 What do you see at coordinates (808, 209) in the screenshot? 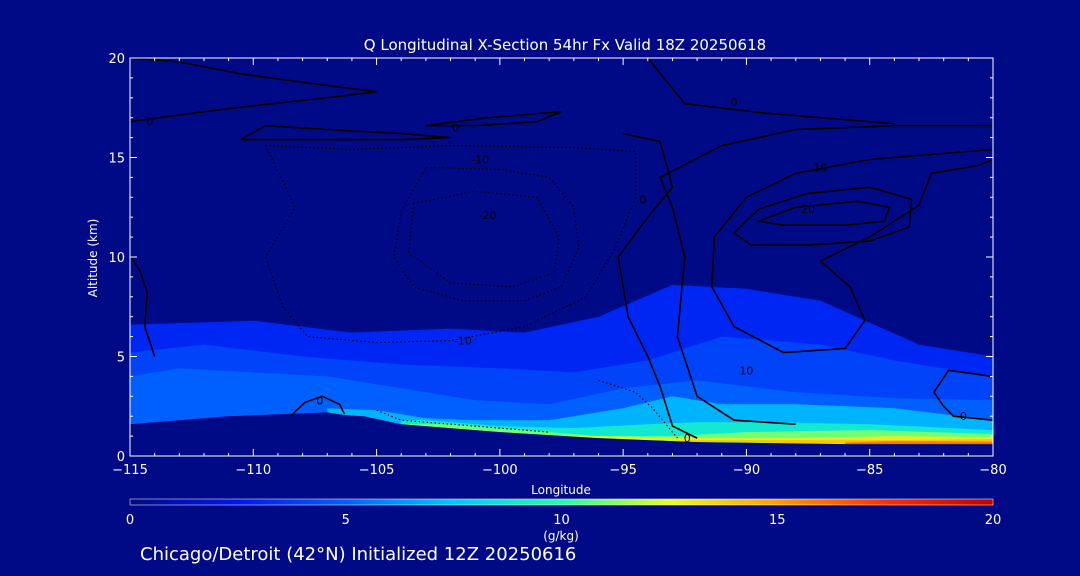
I see `contour-label: 20` at bounding box center [808, 209].